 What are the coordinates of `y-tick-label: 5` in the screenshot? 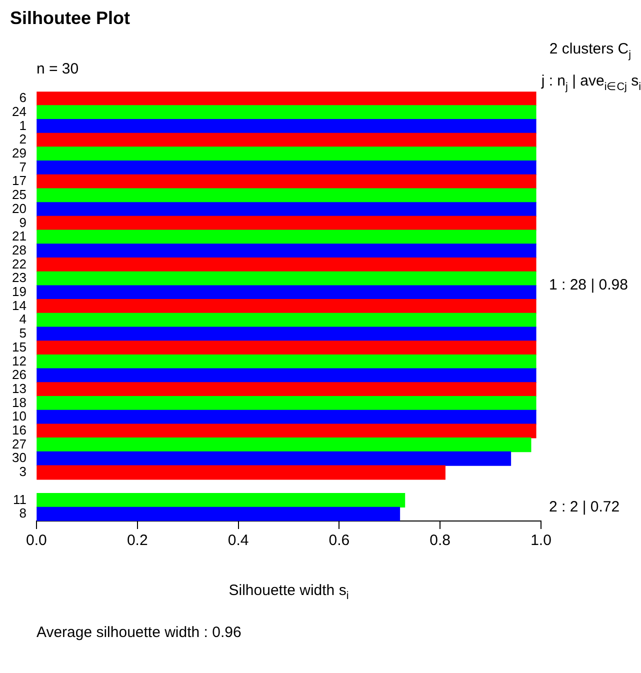 It's located at (22, 333).